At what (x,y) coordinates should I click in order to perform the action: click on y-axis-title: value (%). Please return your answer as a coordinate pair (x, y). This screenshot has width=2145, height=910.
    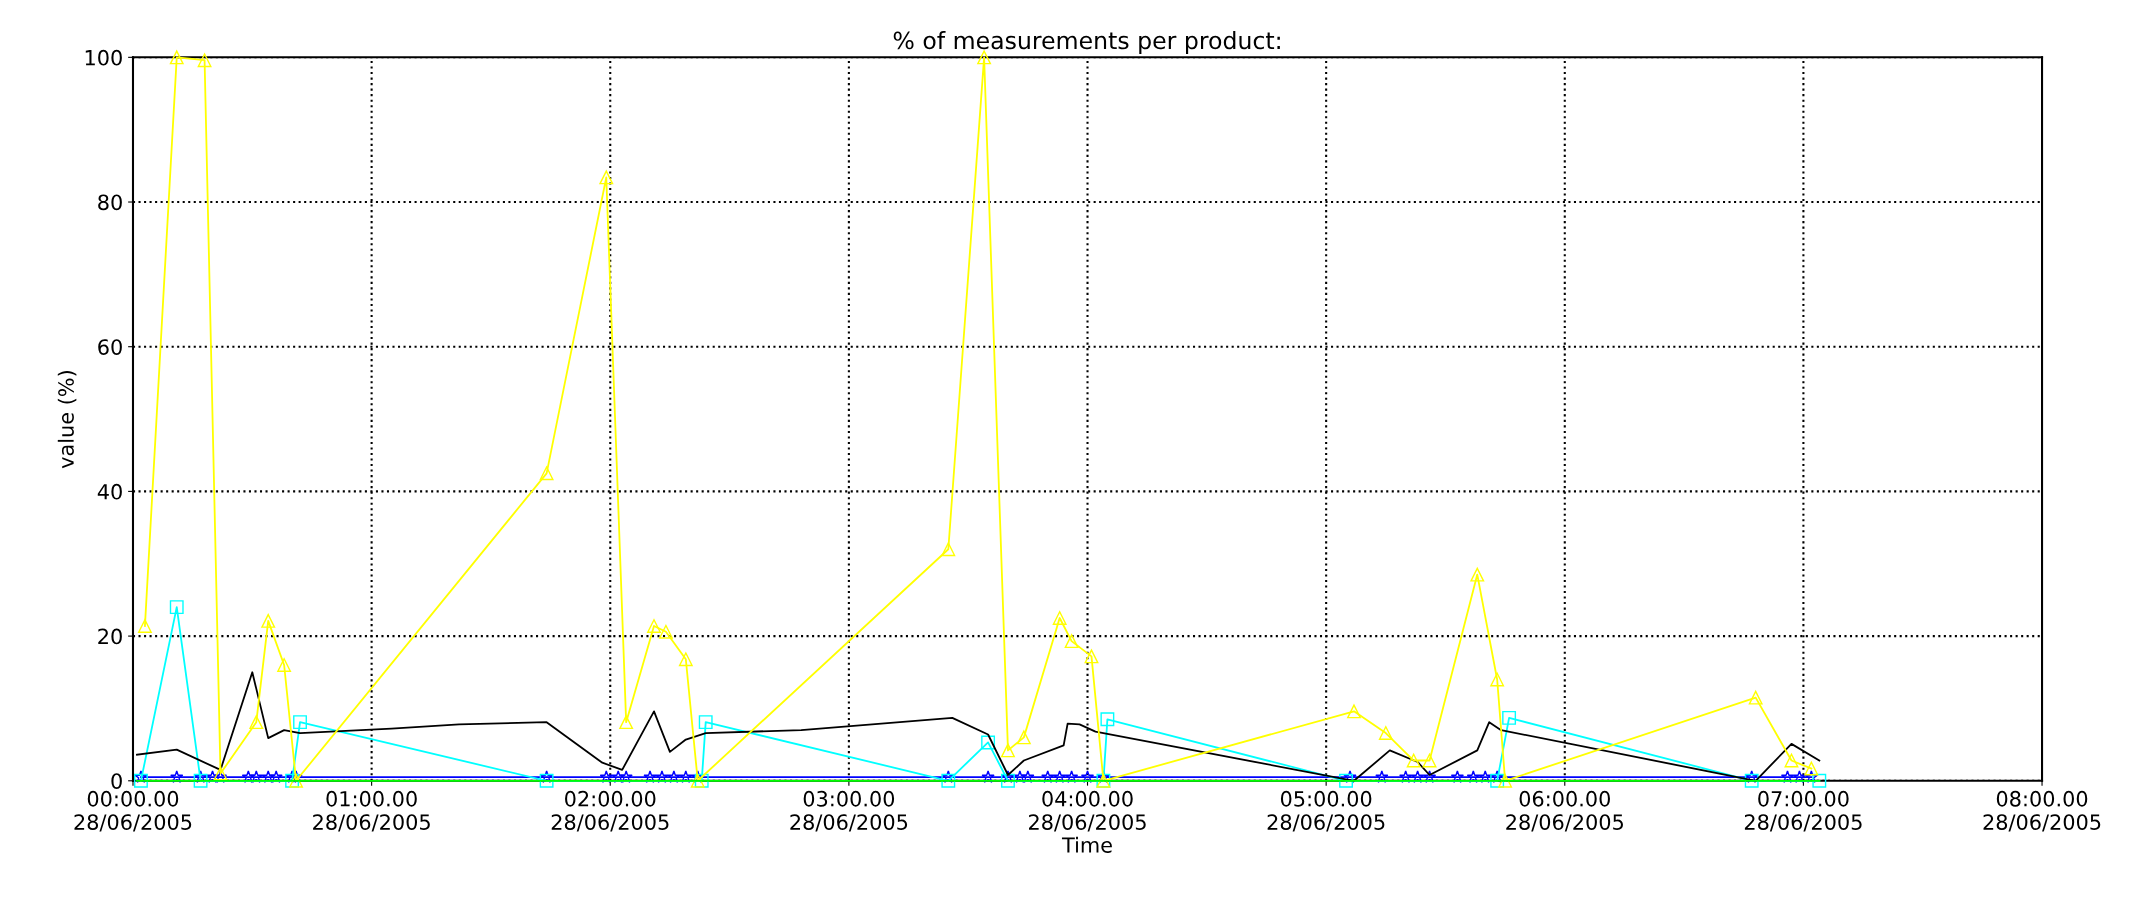
    Looking at the image, I should click on (67, 420).